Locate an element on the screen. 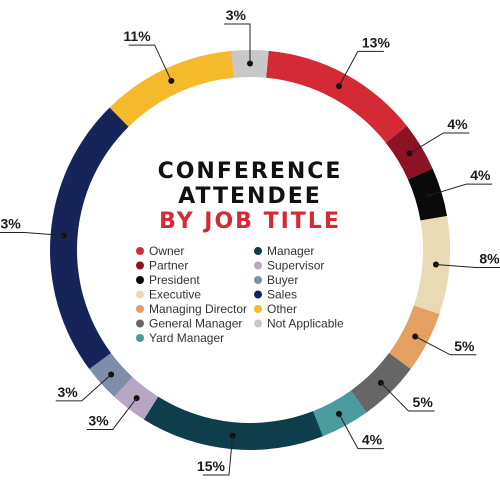 This screenshot has height=500, width=500. legend-item-supervisor: Supervisor is located at coordinates (289, 266).